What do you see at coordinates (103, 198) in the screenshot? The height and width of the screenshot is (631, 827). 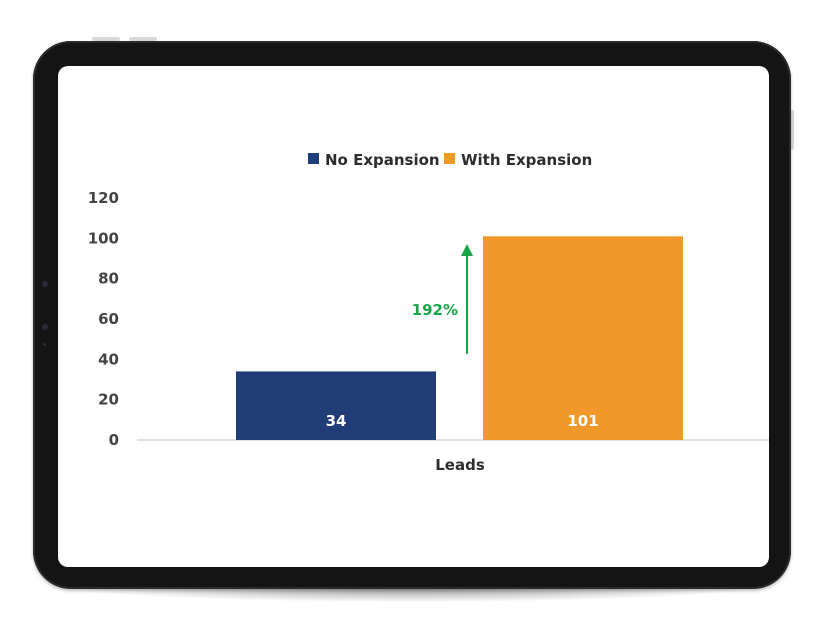 I see `y-tick-label: 120` at bounding box center [103, 198].